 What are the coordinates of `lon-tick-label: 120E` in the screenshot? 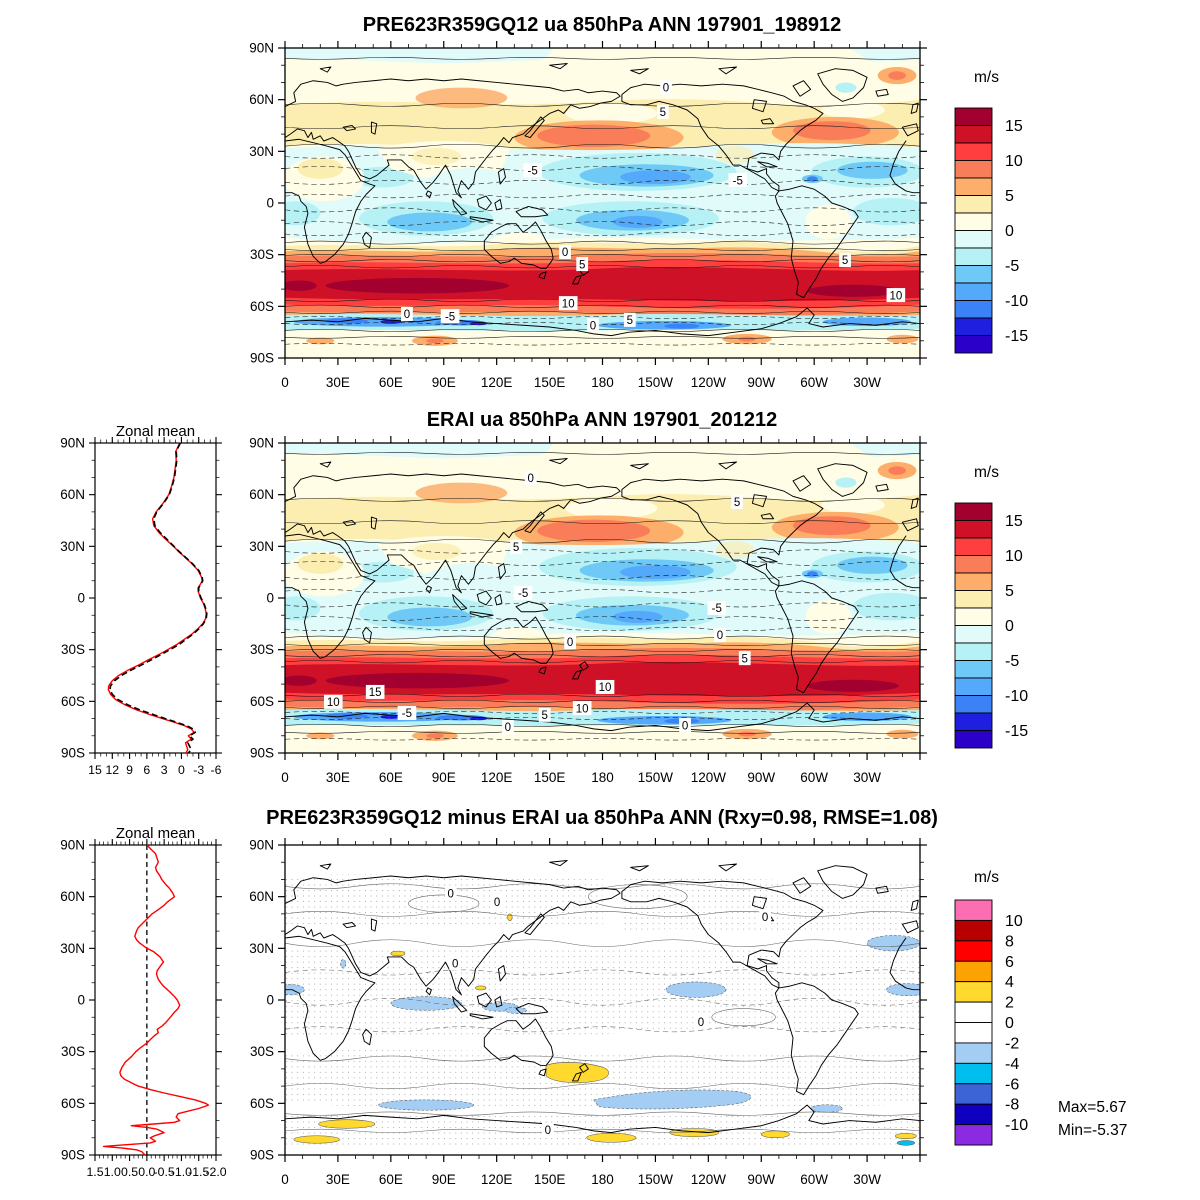 It's located at (497, 777).